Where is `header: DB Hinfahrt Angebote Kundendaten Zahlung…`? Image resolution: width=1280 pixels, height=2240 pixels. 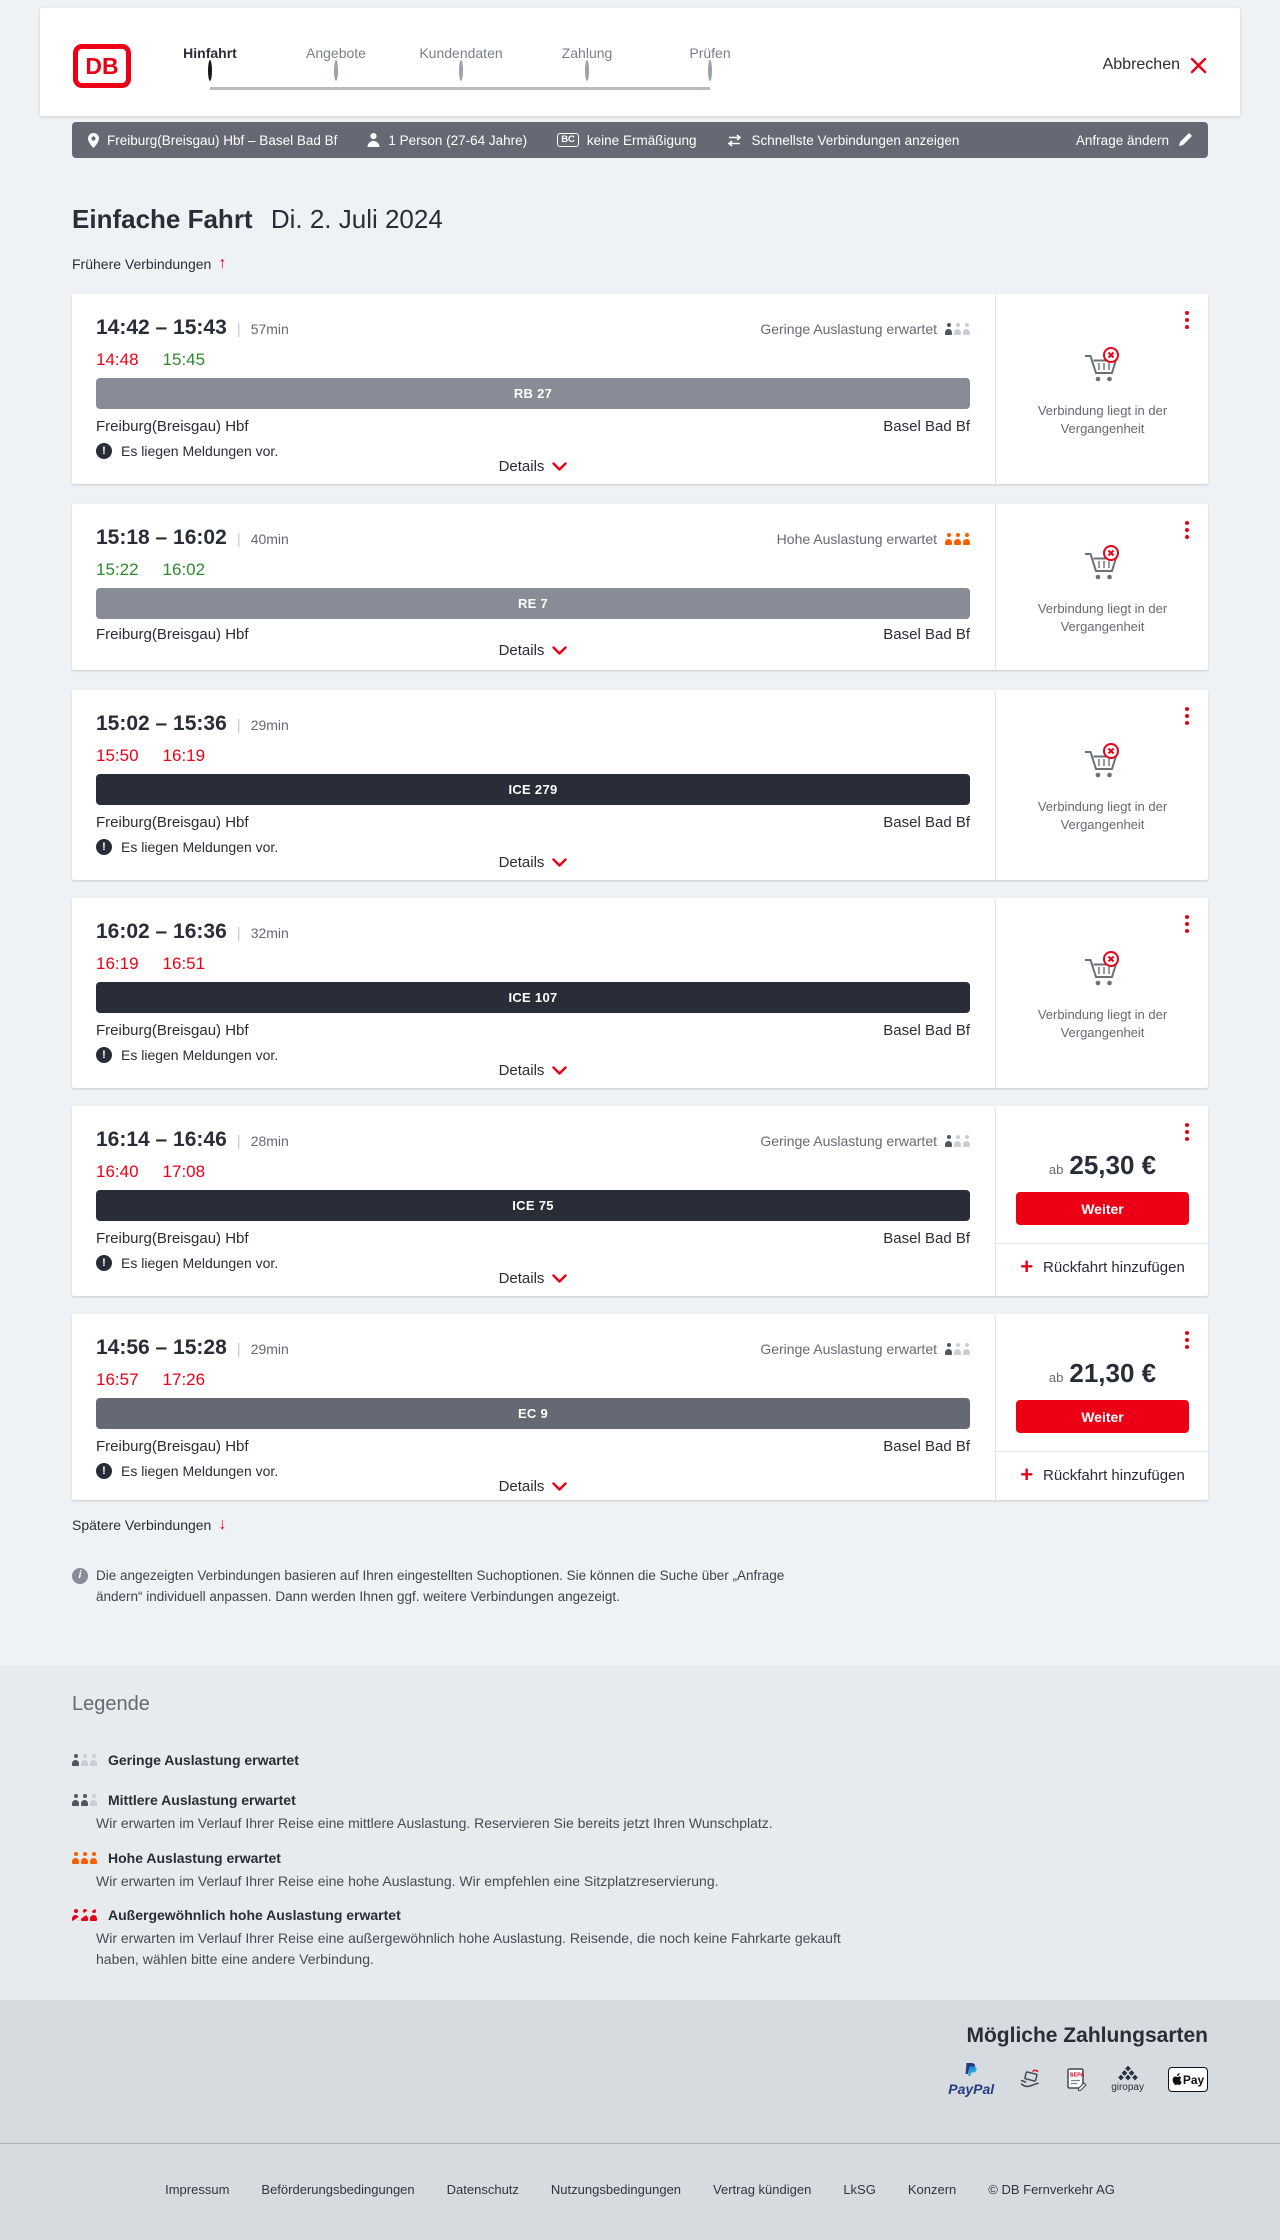
header: DB Hinfahrt Angebote Kundendaten Zahlung… is located at coordinates (640, 62).